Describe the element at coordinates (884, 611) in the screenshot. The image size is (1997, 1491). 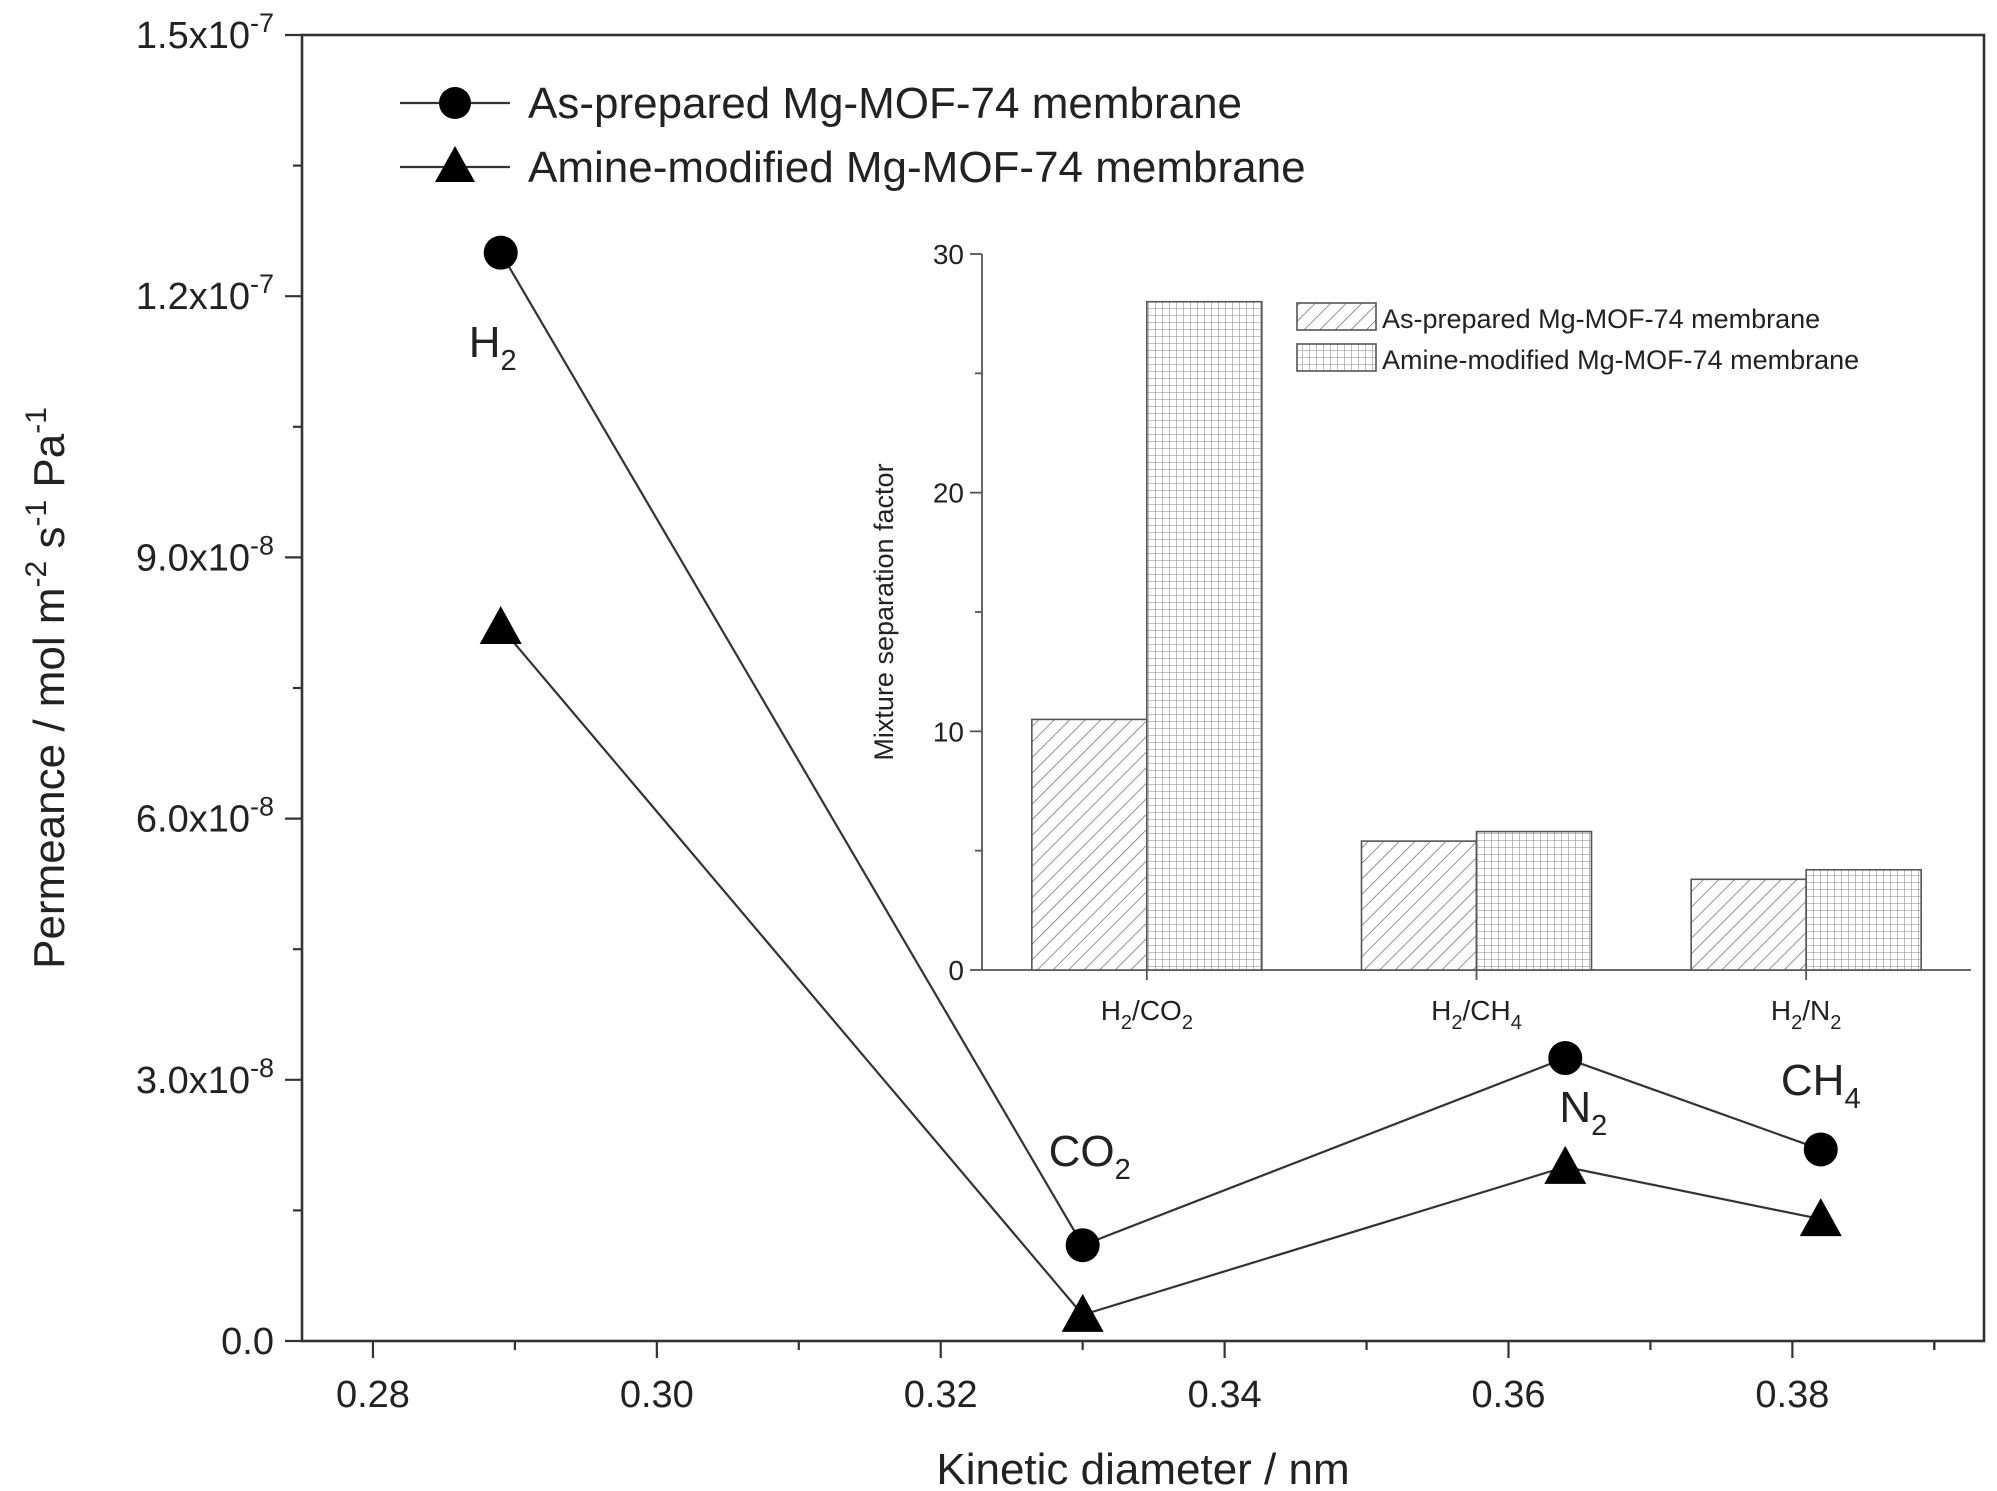
I see `inset-y-axis-title: Mixture separation factor` at that location.